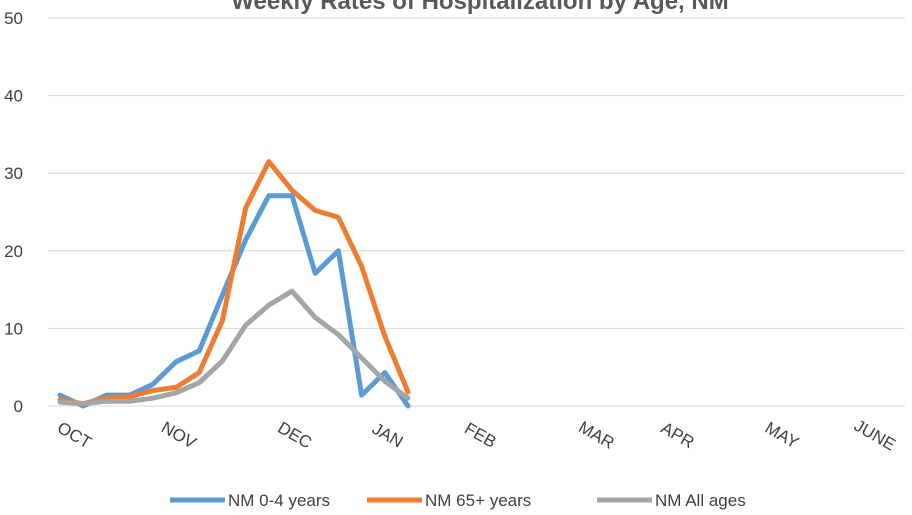  I want to click on legend-label: NM 0-4 years, so click(279, 500).